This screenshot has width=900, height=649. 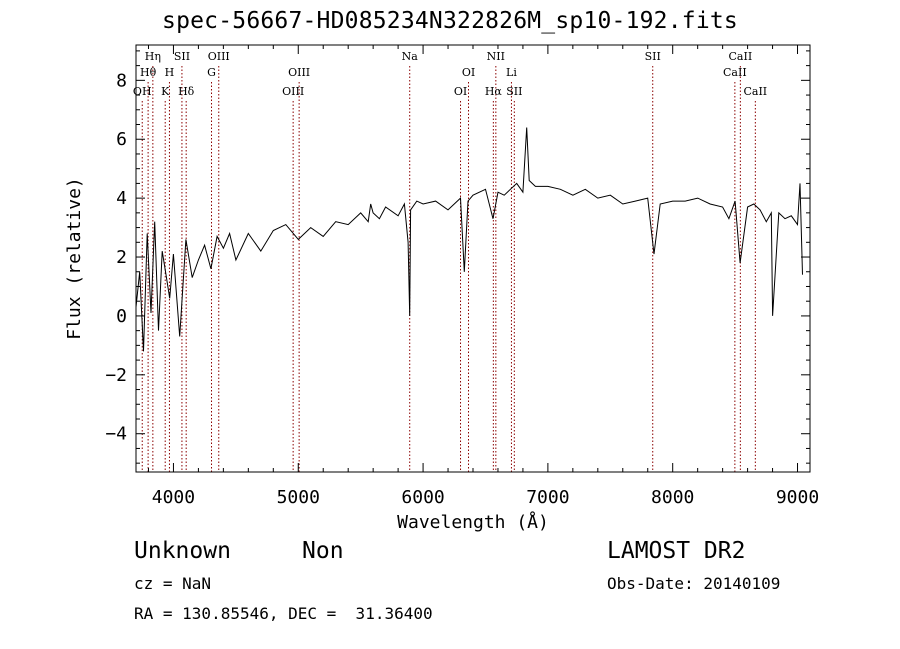 What do you see at coordinates (473, 522) in the screenshot?
I see `x-axis-label: Wavelength (Å)` at bounding box center [473, 522].